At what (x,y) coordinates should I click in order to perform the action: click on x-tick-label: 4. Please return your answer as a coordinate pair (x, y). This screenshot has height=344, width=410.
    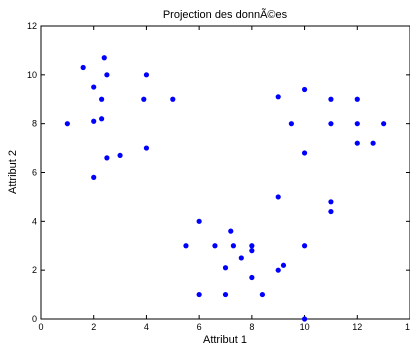
    Looking at the image, I should click on (146, 327).